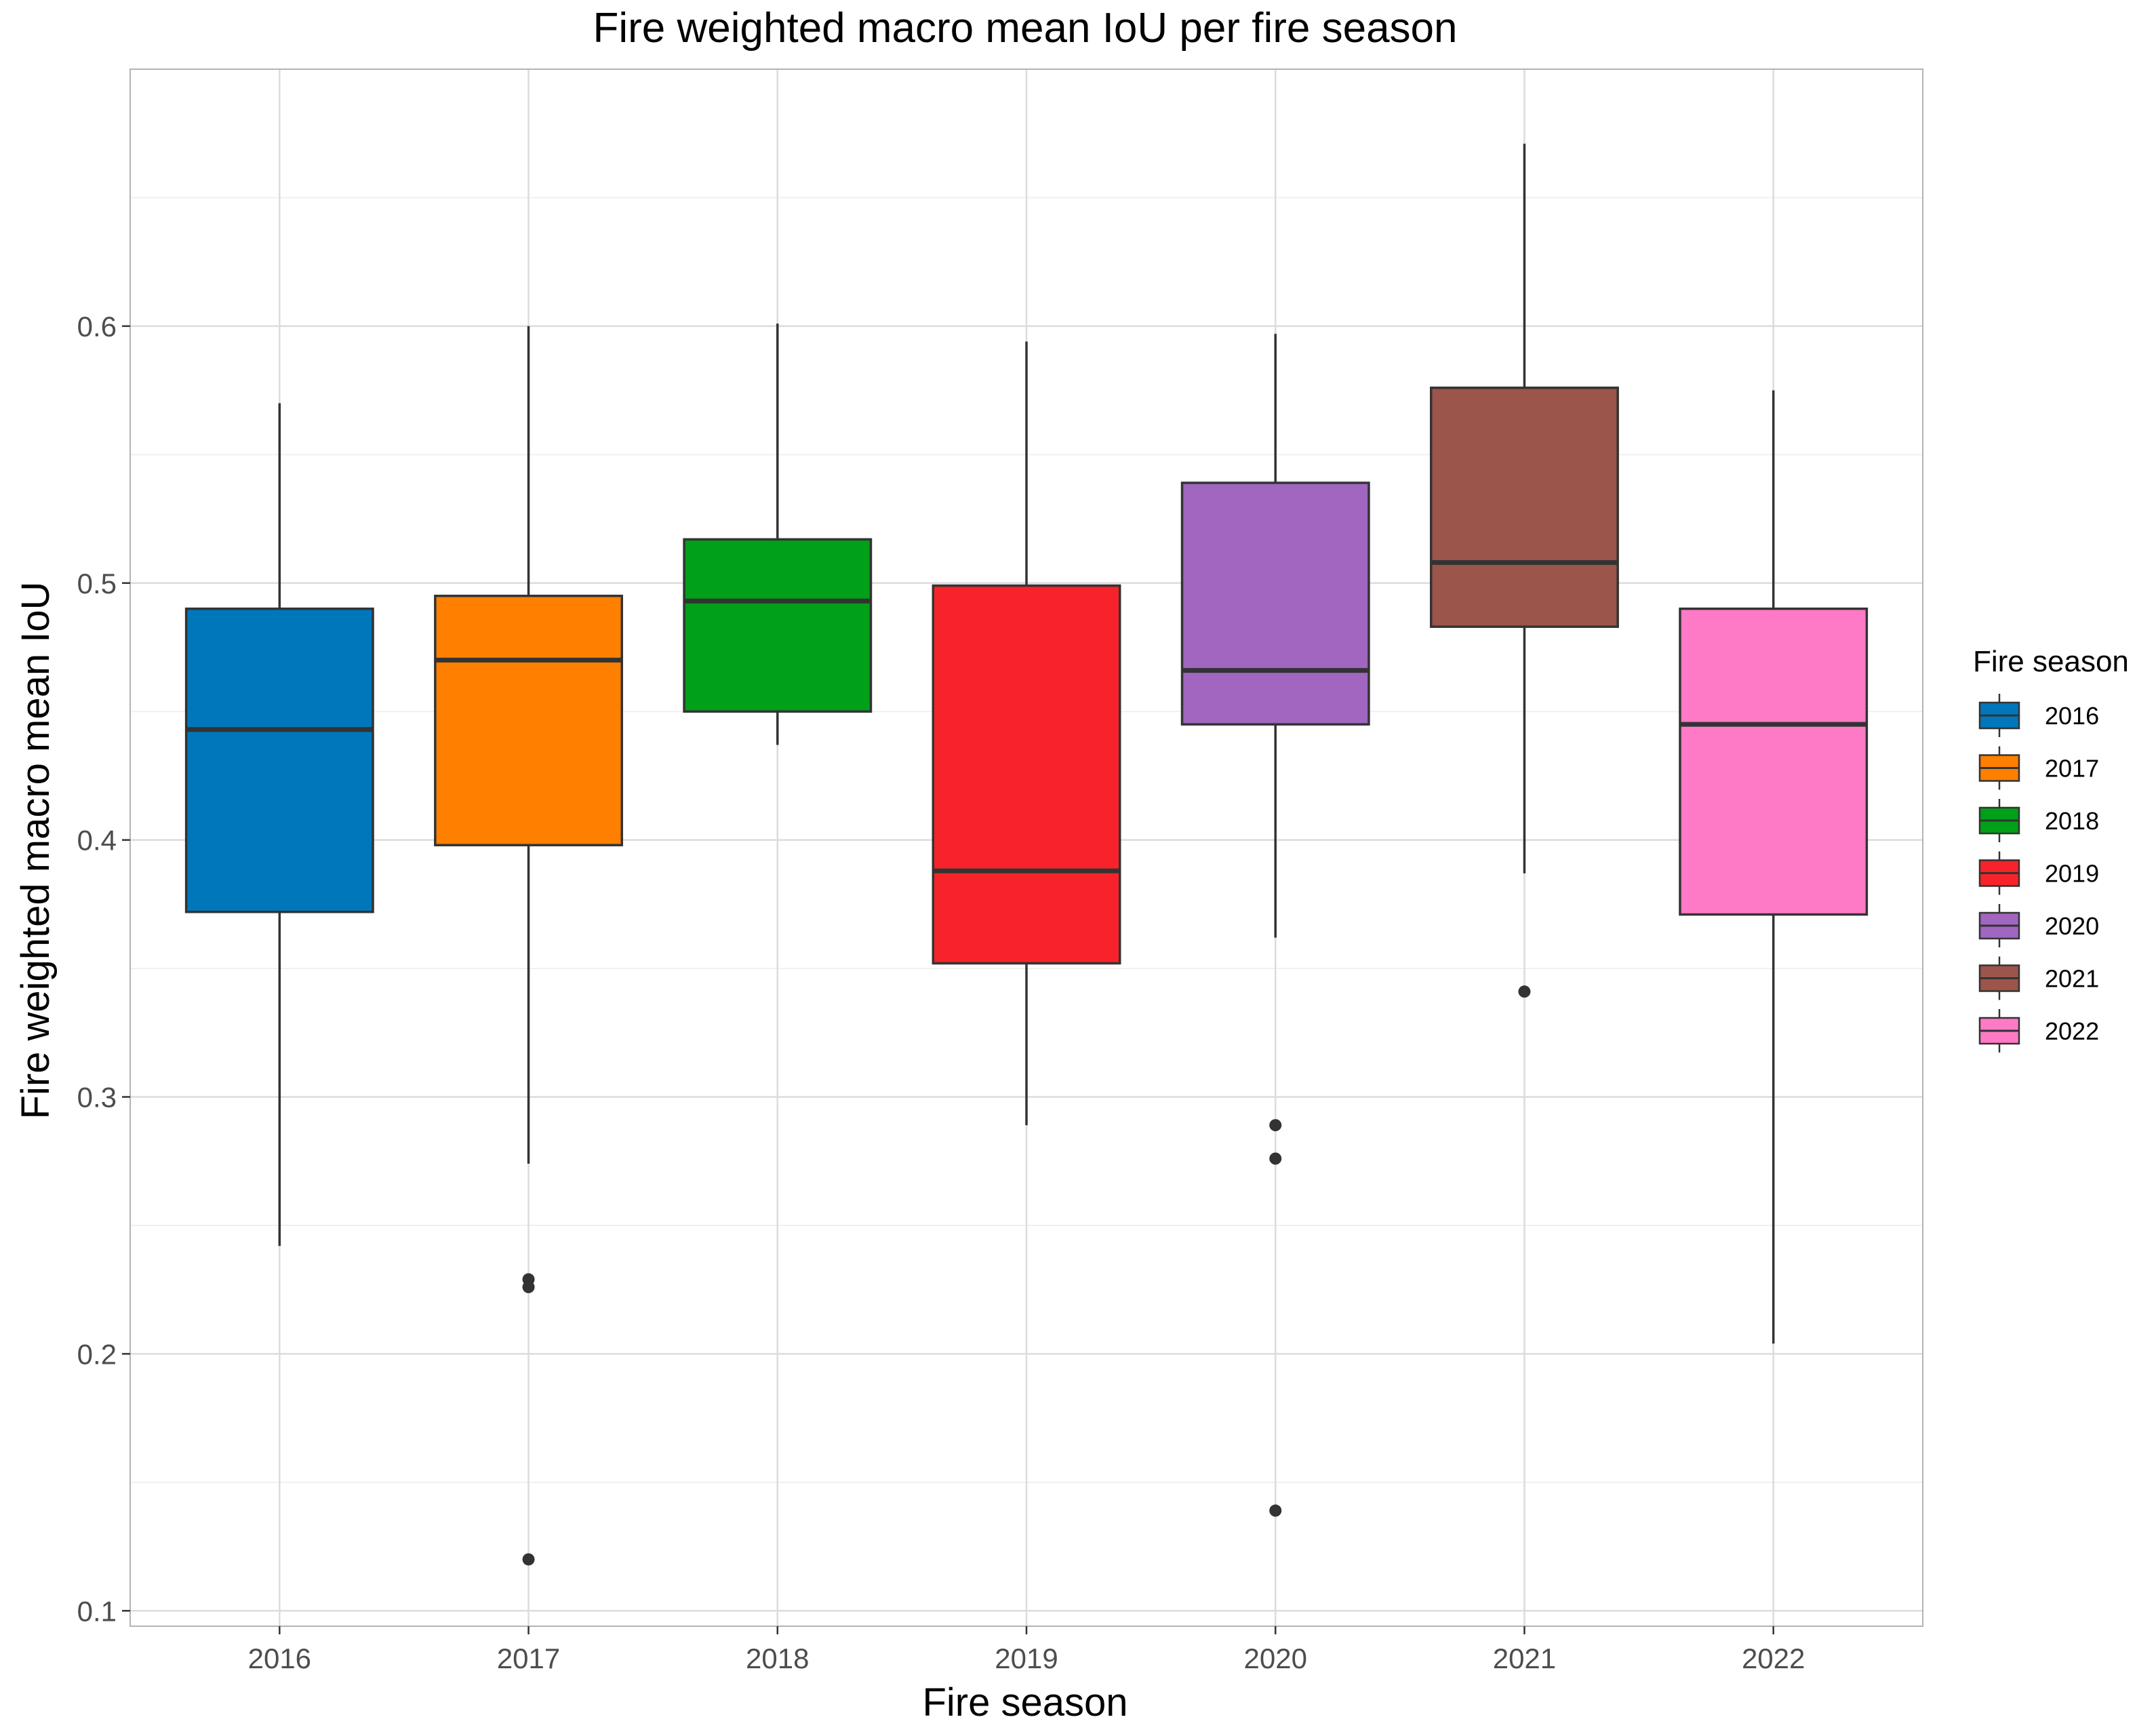  I want to click on legend-label: 2020, so click(2072, 926).